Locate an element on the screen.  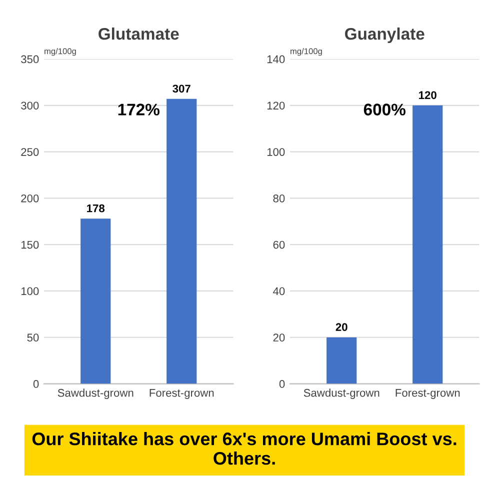
y-tick-label: 40 is located at coordinates (279, 291).